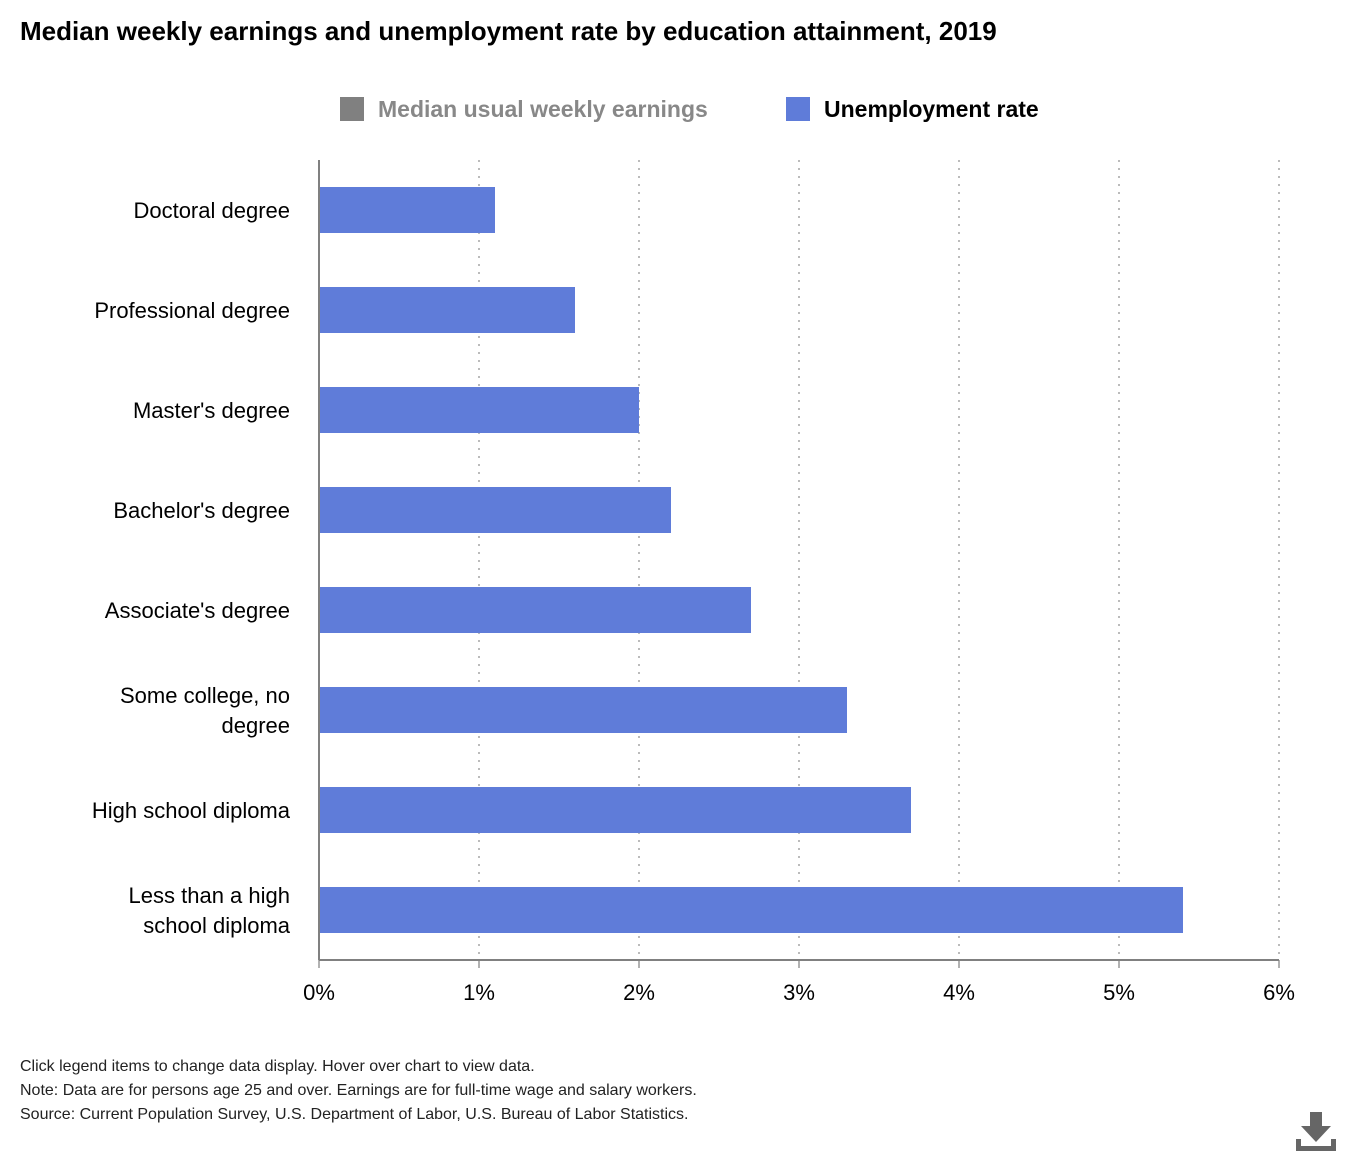 Image resolution: width=1360 pixels, height=1160 pixels. I want to click on bar-professional-degree, so click(447, 310).